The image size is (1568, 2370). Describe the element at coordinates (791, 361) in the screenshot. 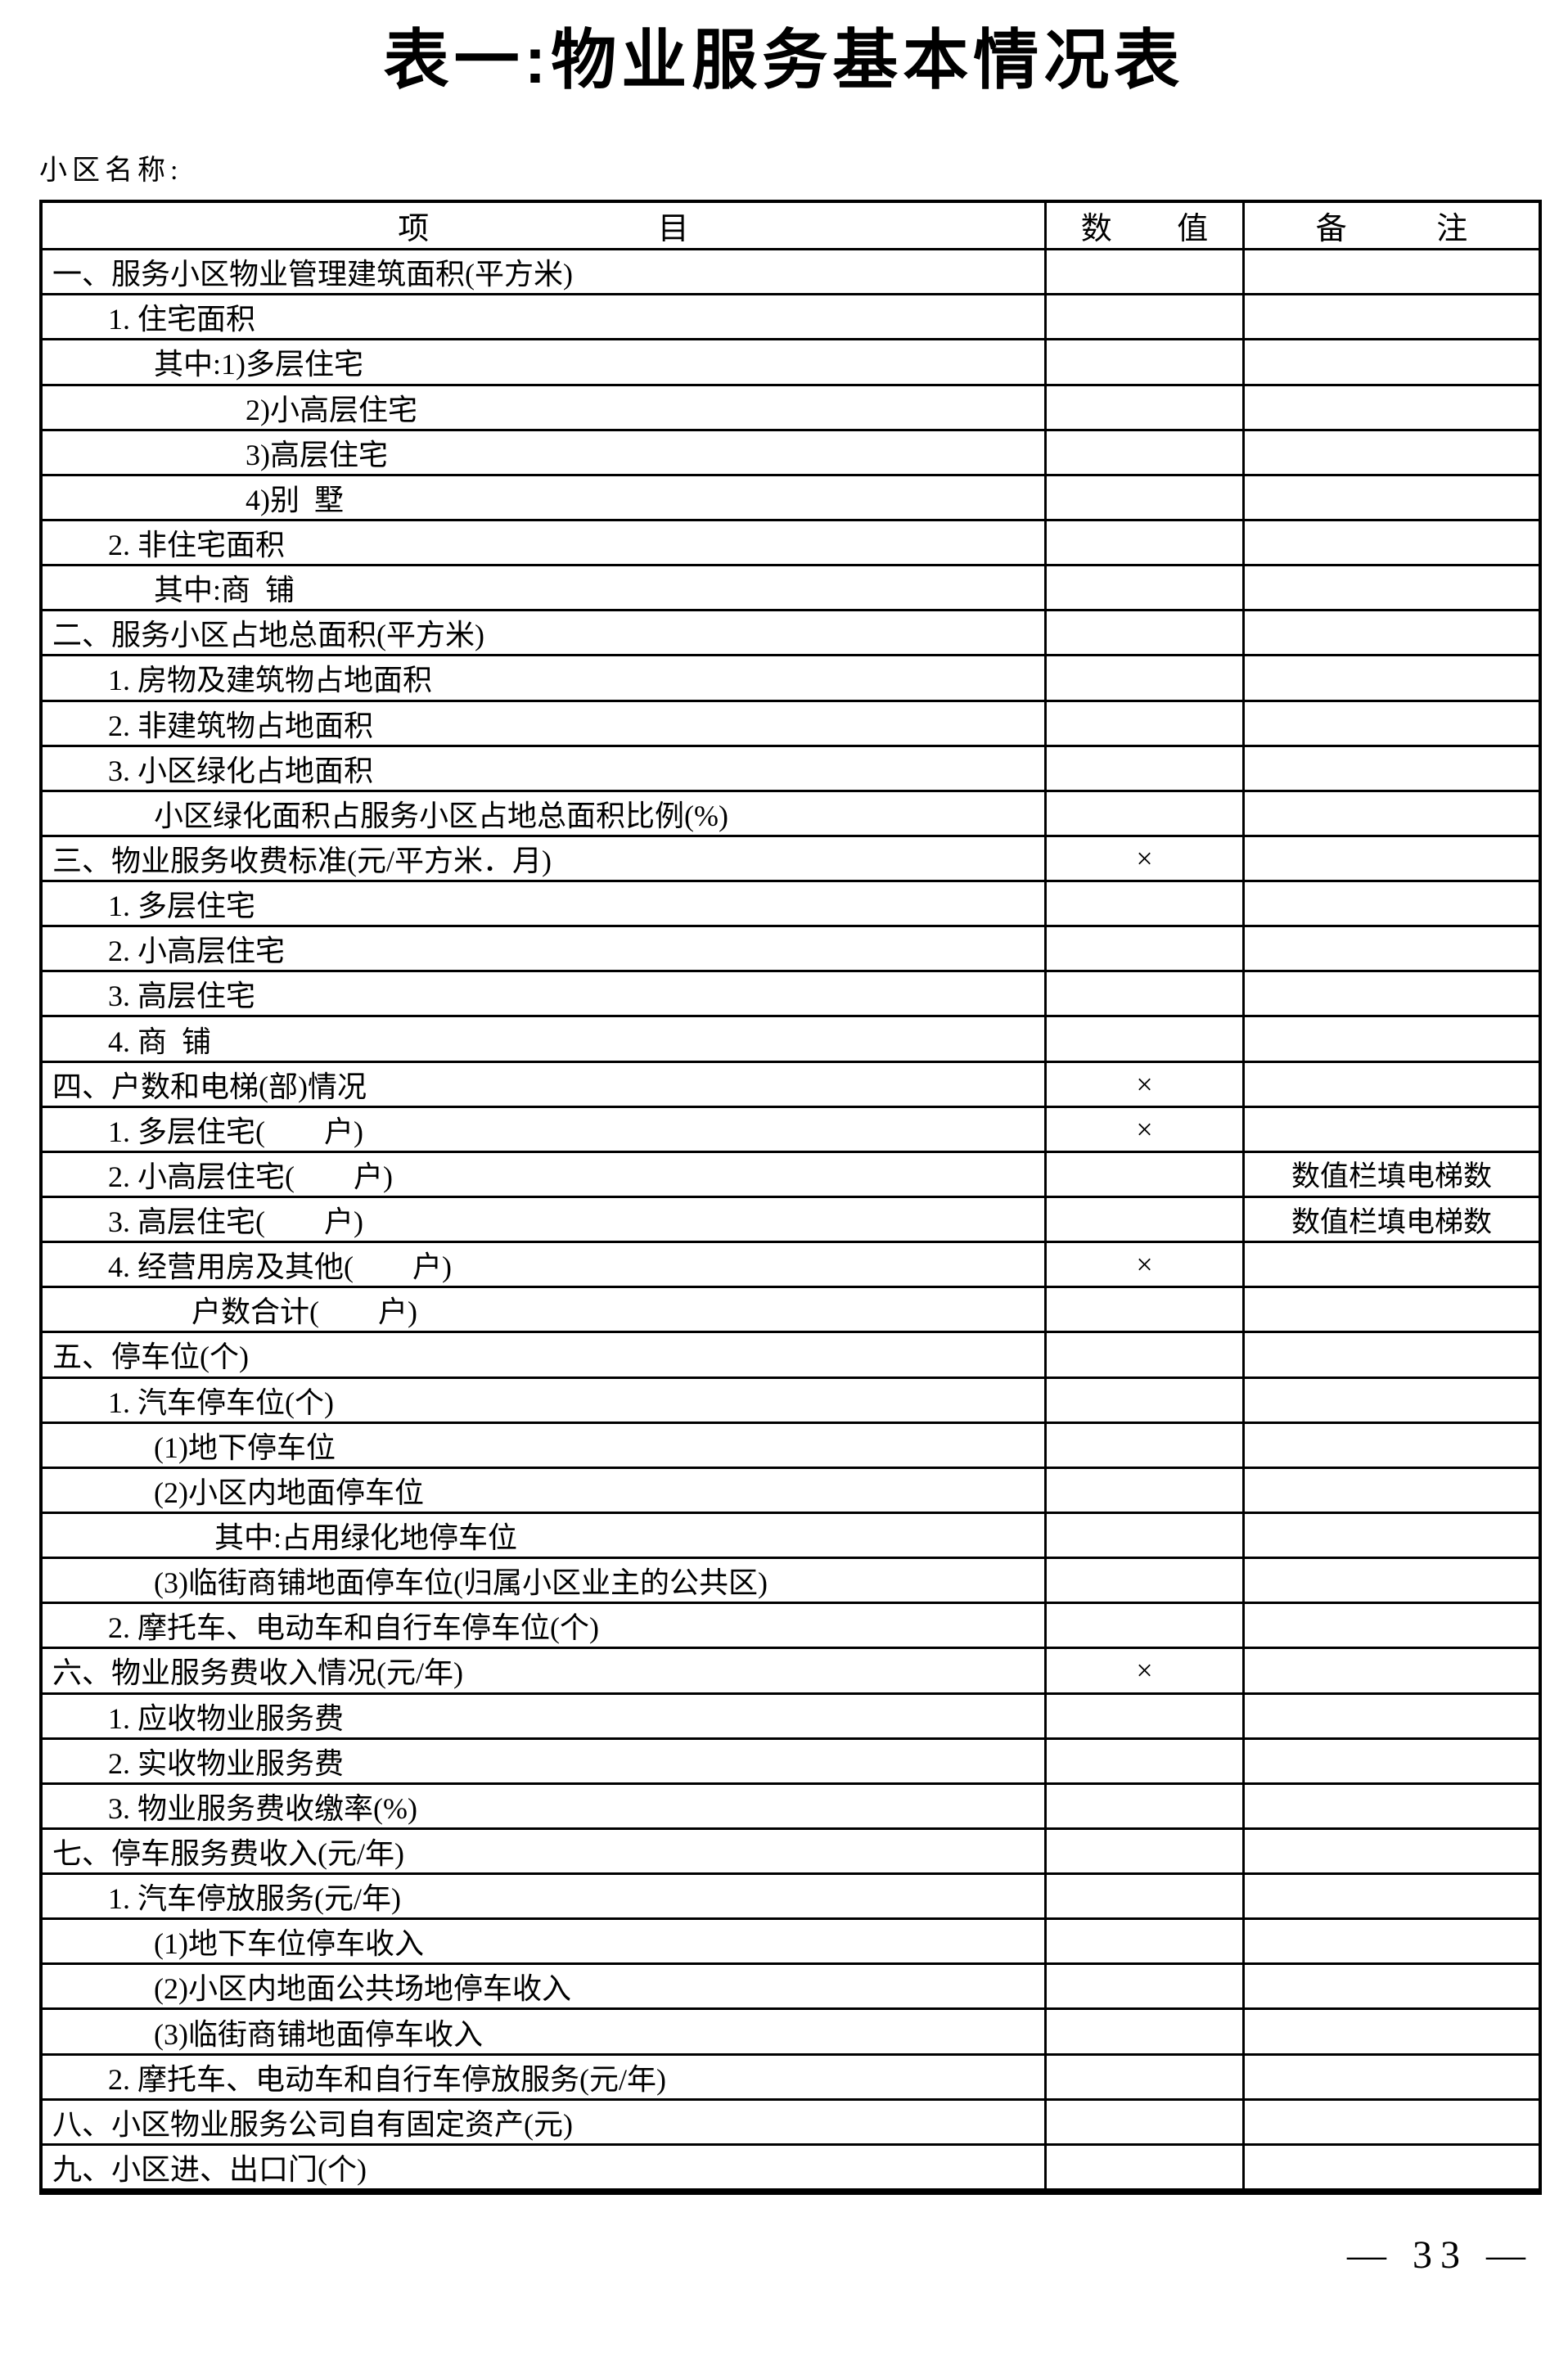

I see `table-row: 其中:1)多层住宅` at that location.